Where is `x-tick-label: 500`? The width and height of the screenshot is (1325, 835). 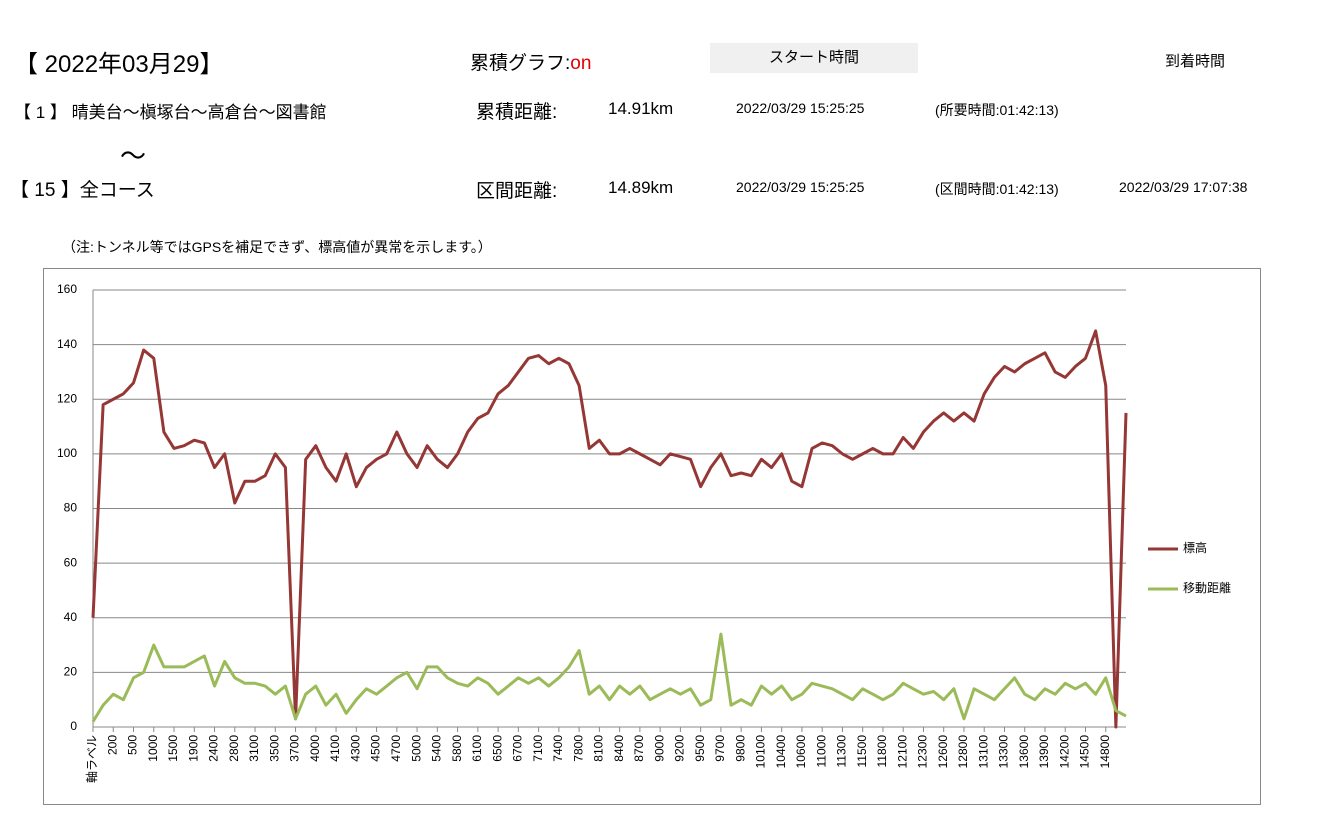
x-tick-label: 500 is located at coordinates (133, 745).